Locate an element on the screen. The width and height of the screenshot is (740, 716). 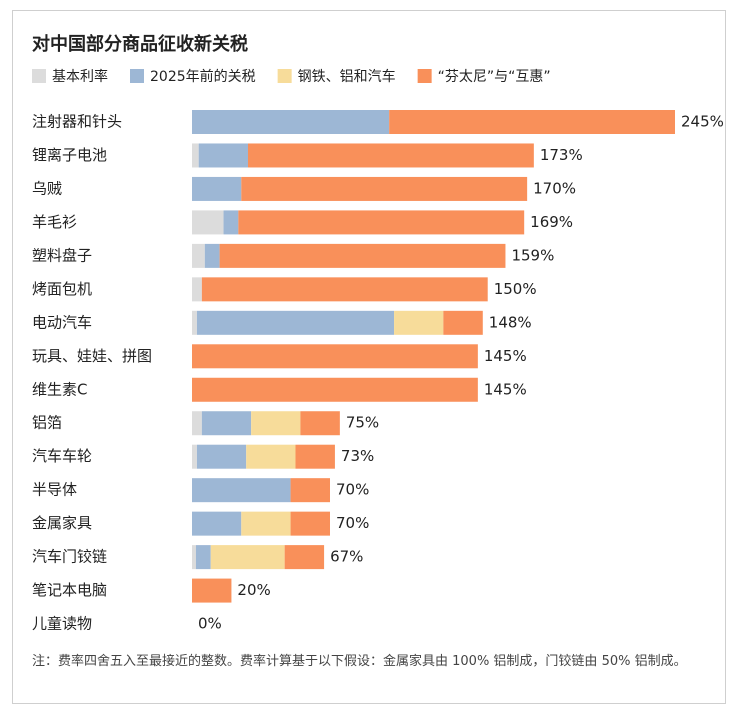
total-label: 150% is located at coordinates (515, 289).